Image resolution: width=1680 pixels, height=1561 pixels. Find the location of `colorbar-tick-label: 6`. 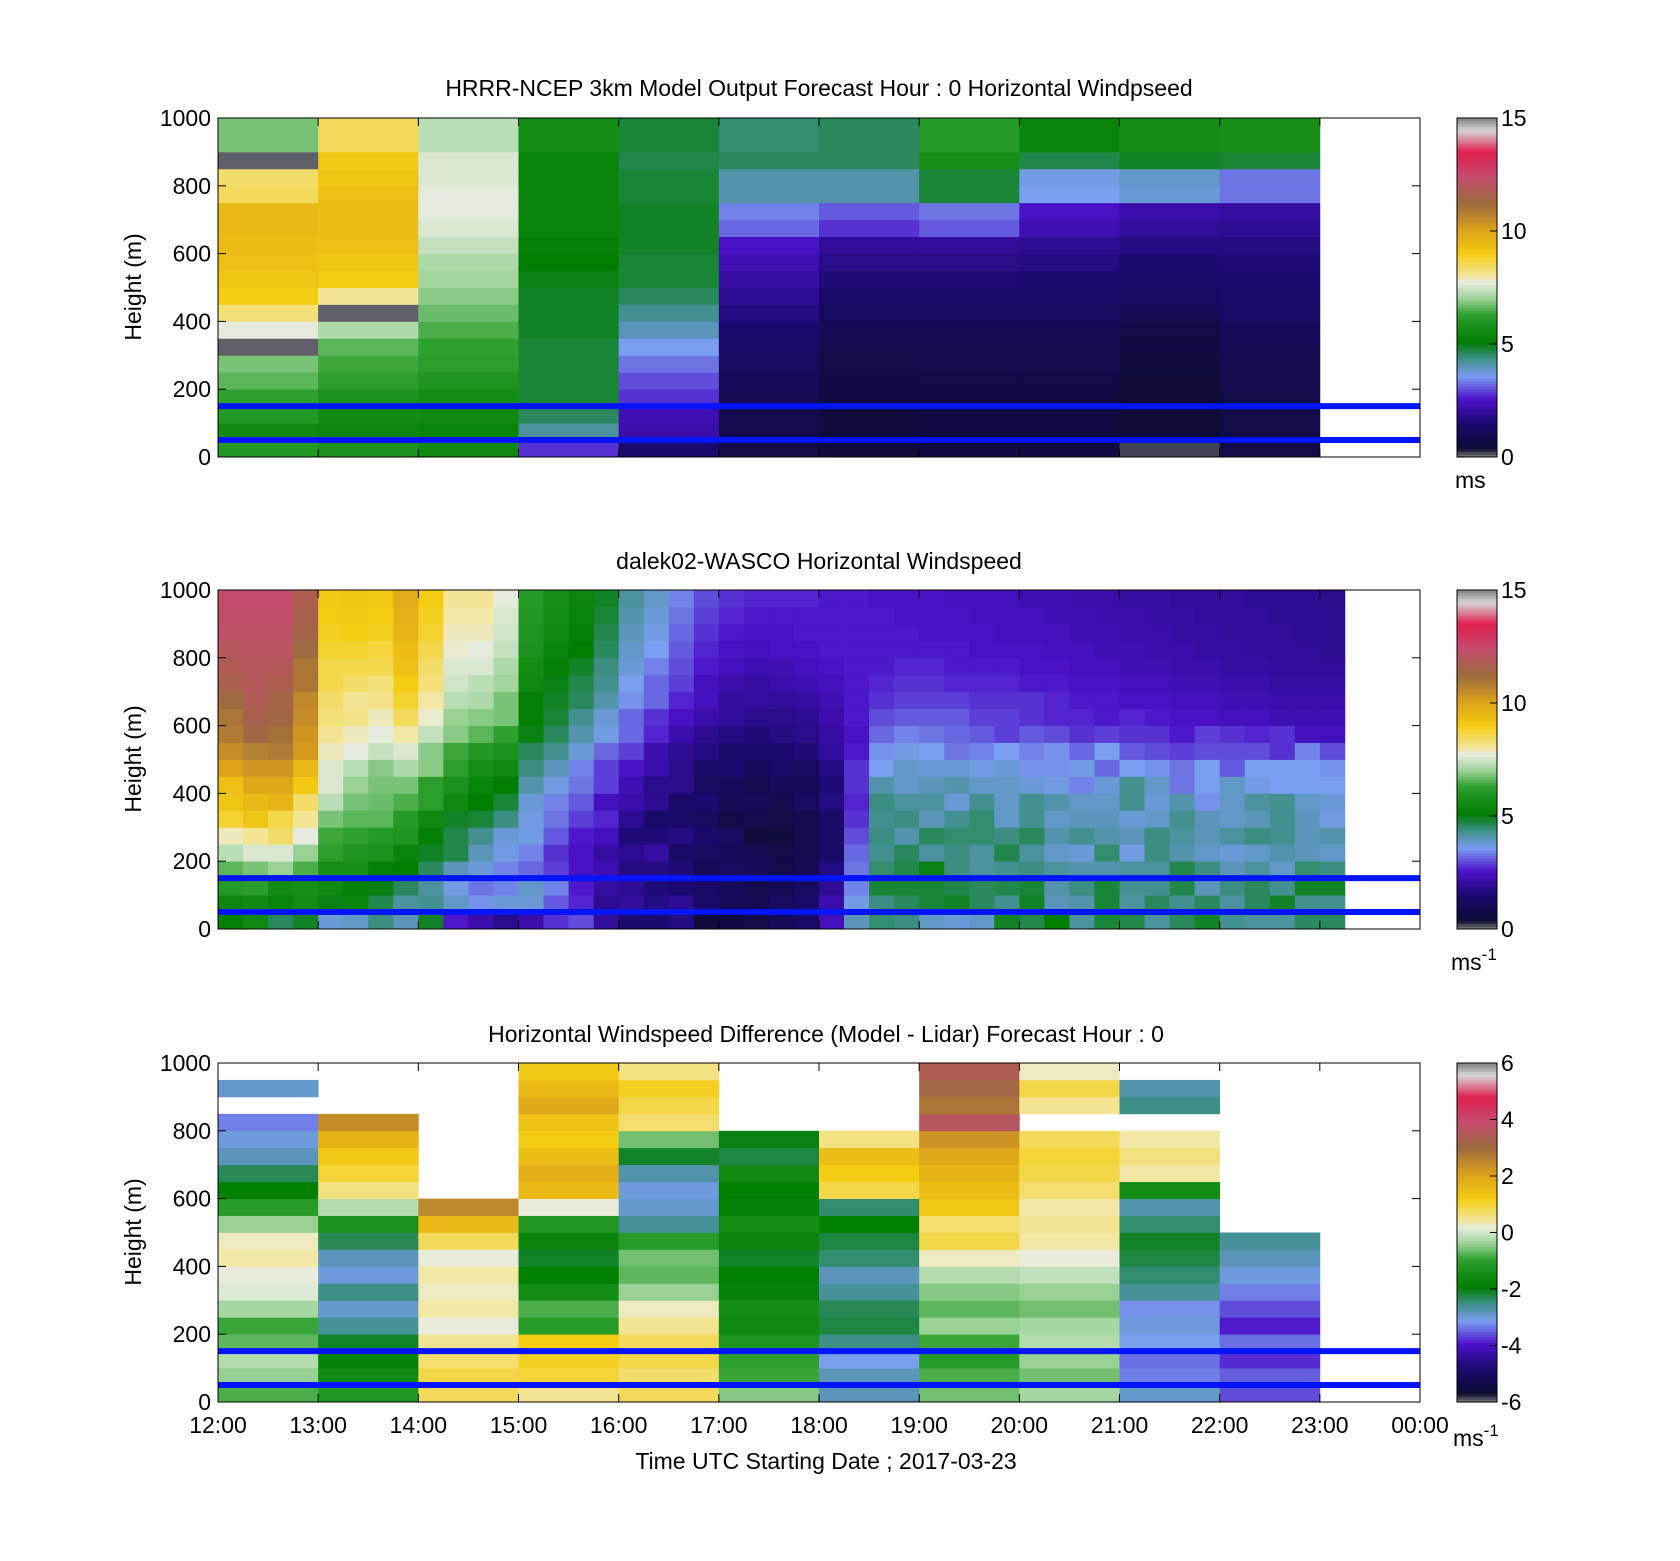

colorbar-tick-label: 6 is located at coordinates (1507, 1063).